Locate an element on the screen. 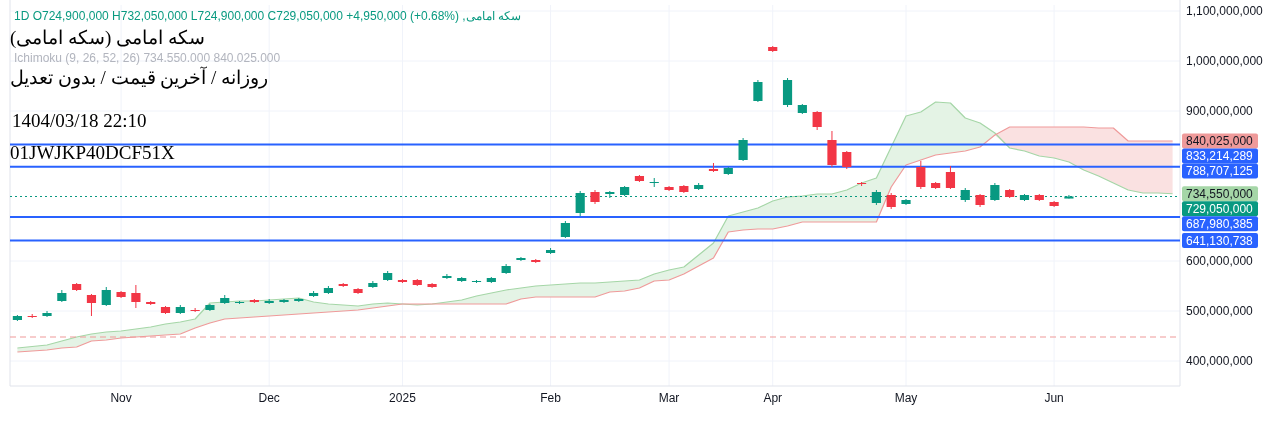  xtick: Feb is located at coordinates (550, 398).